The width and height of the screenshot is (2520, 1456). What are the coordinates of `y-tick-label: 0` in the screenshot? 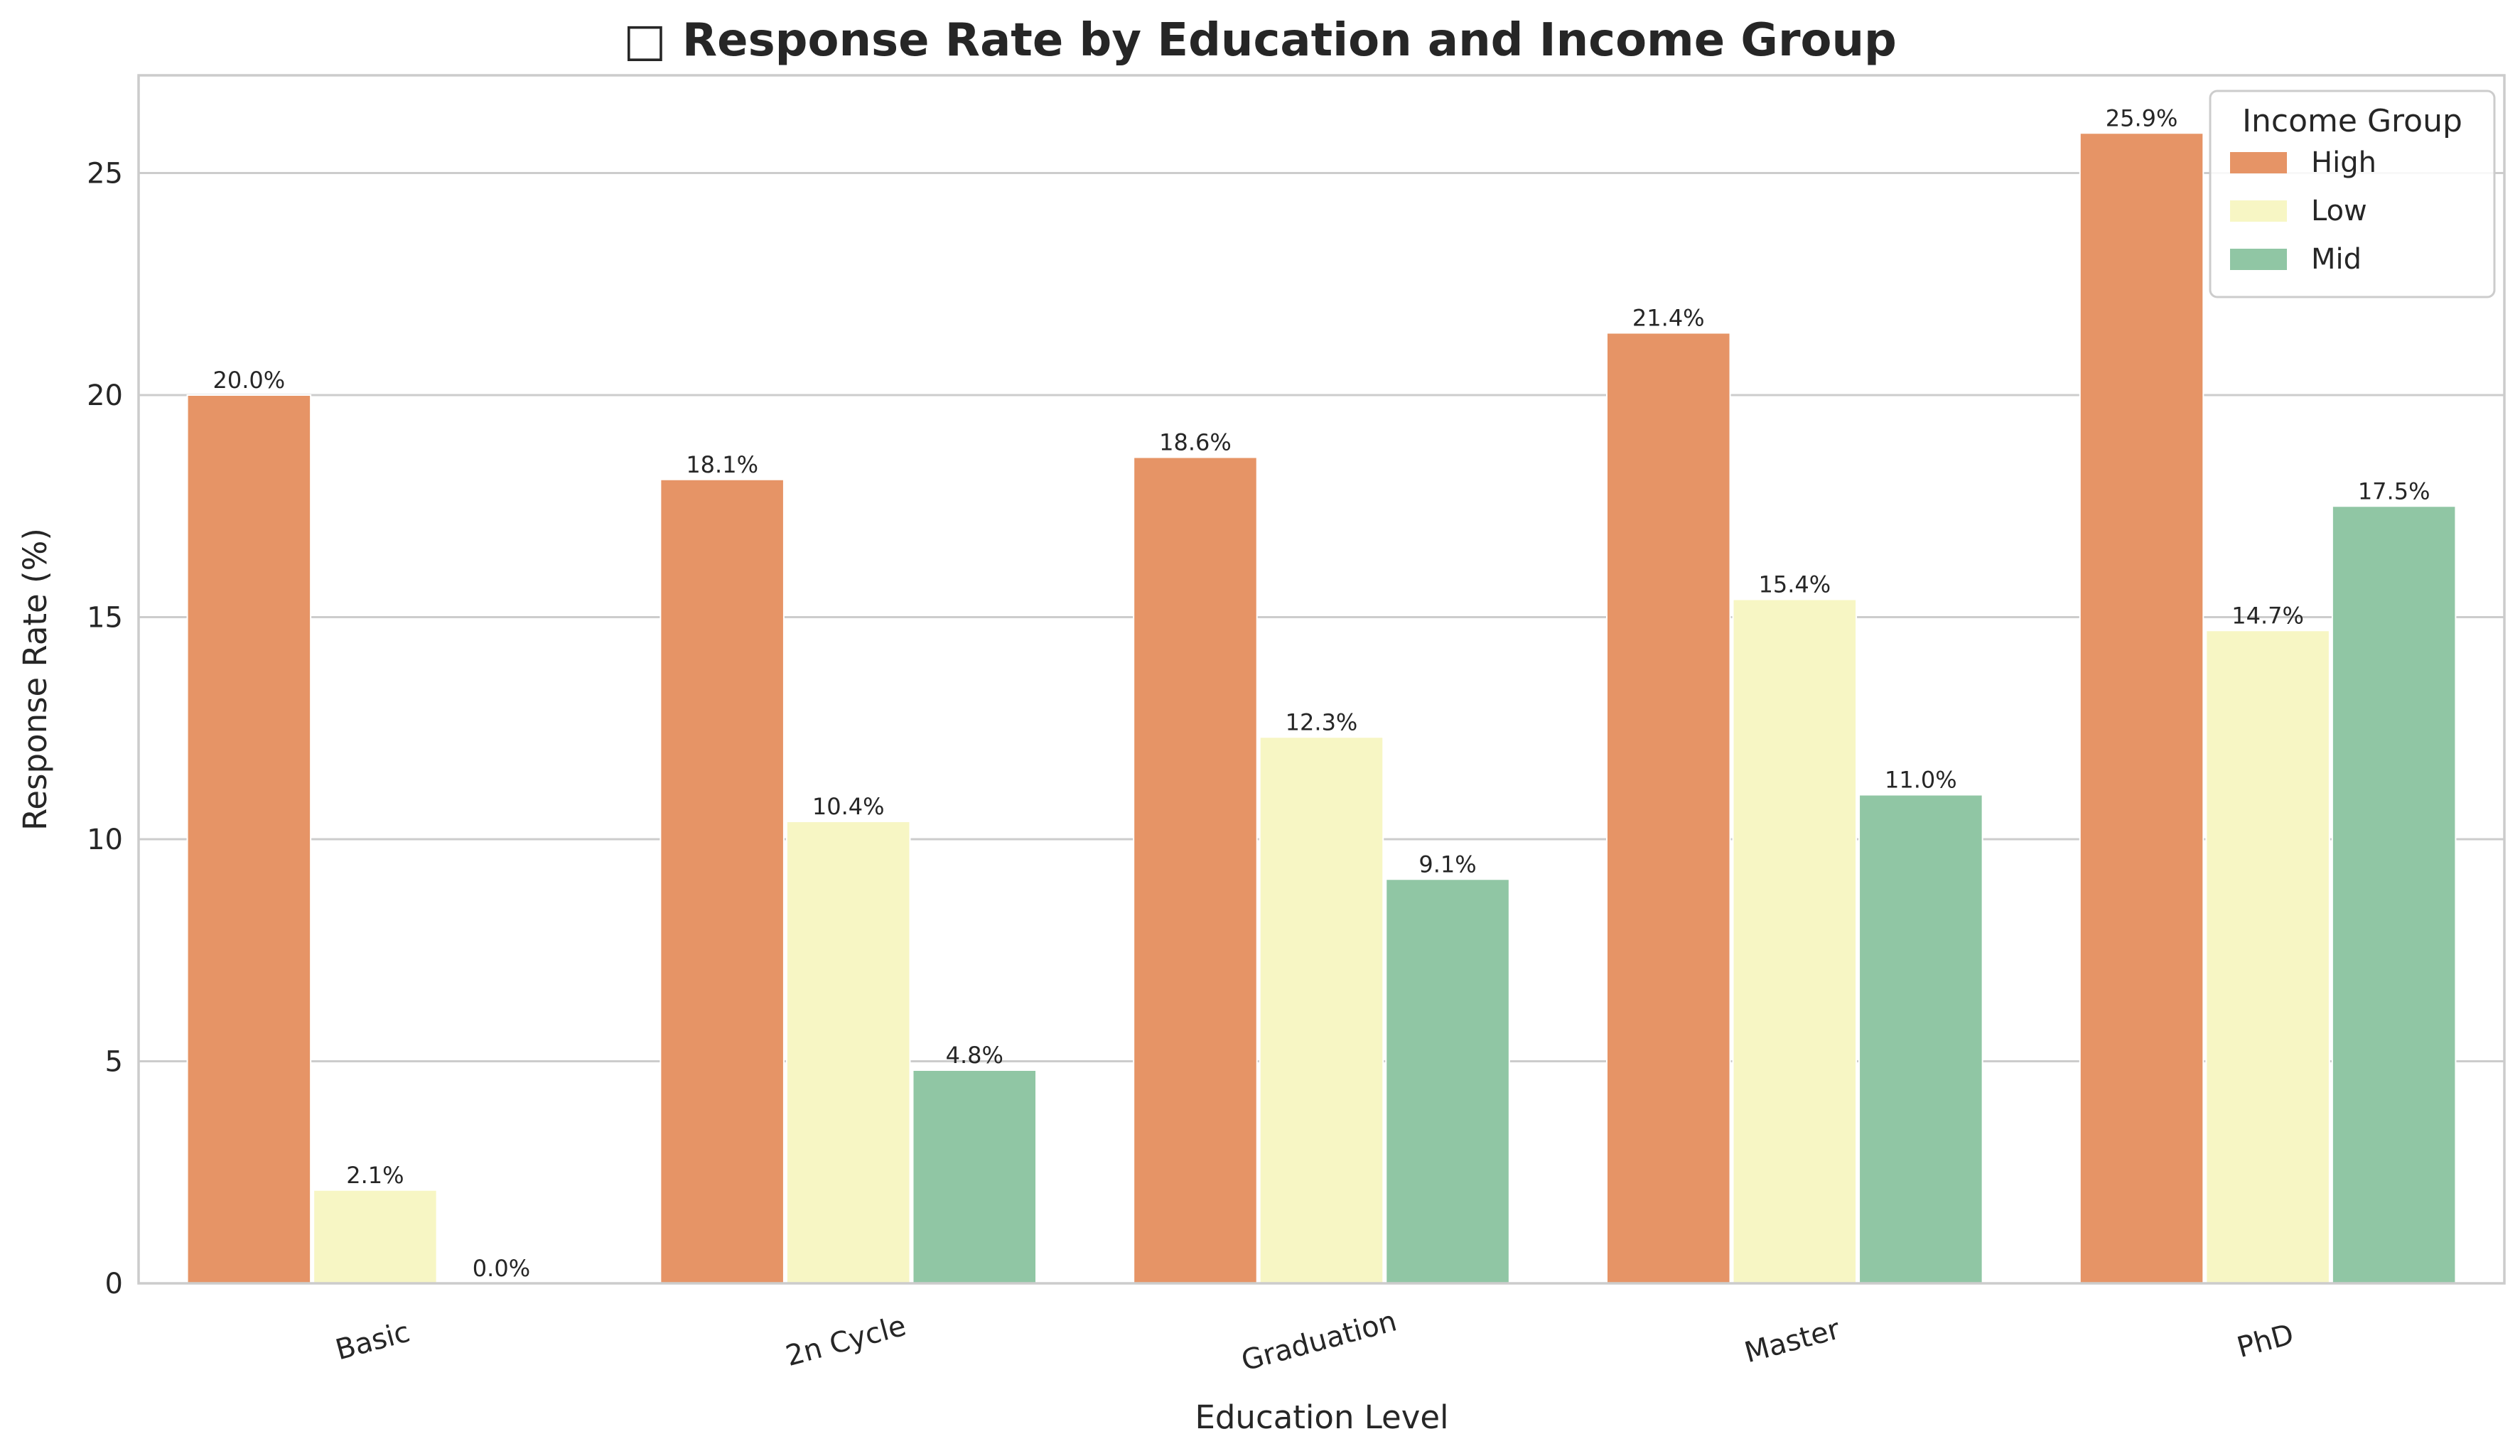 It's located at (114, 1284).